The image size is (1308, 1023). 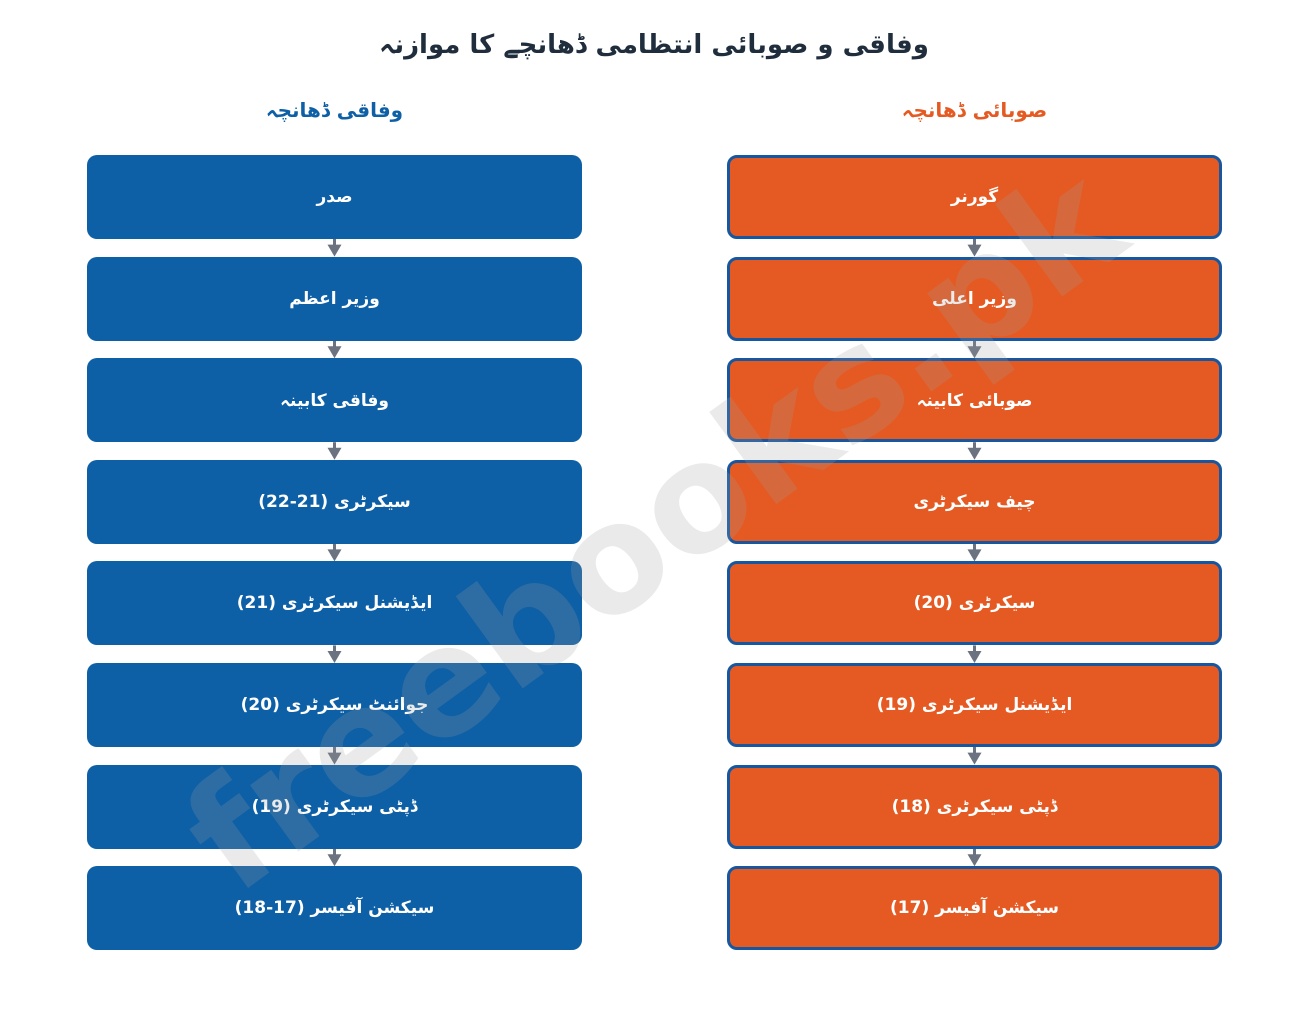 I want to click on node: سیکرٹری (21-22), so click(x=334, y=501).